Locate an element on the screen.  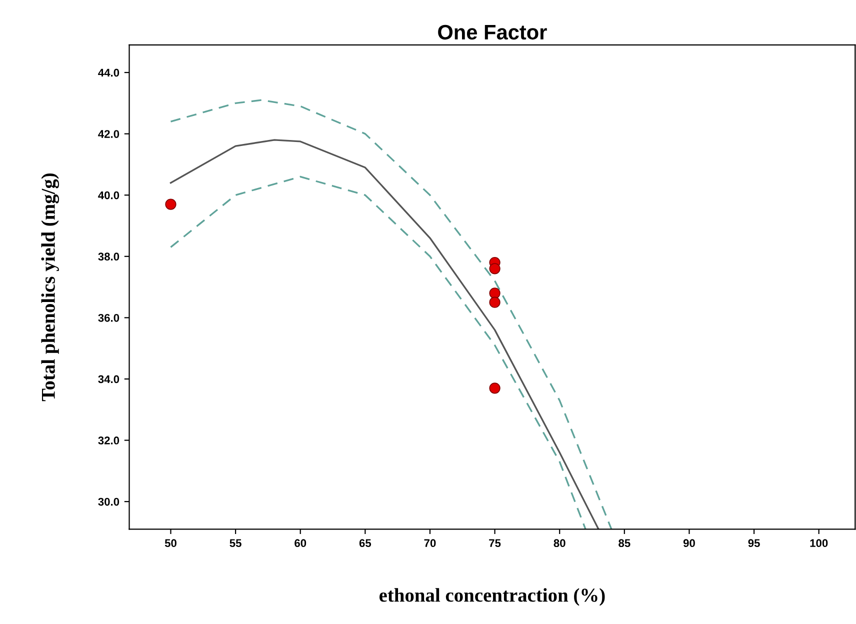
y-tick-label: 42.0 is located at coordinates (109, 134).